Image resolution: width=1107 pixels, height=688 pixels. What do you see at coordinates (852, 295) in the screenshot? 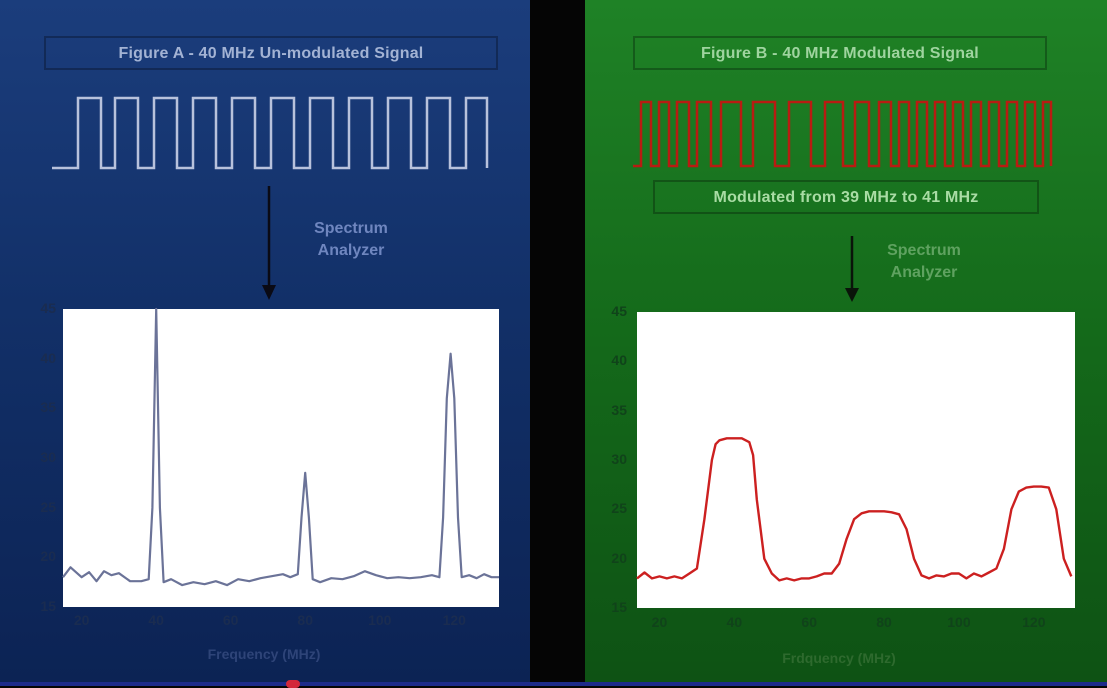
I see `figure-b-arrow-head` at bounding box center [852, 295].